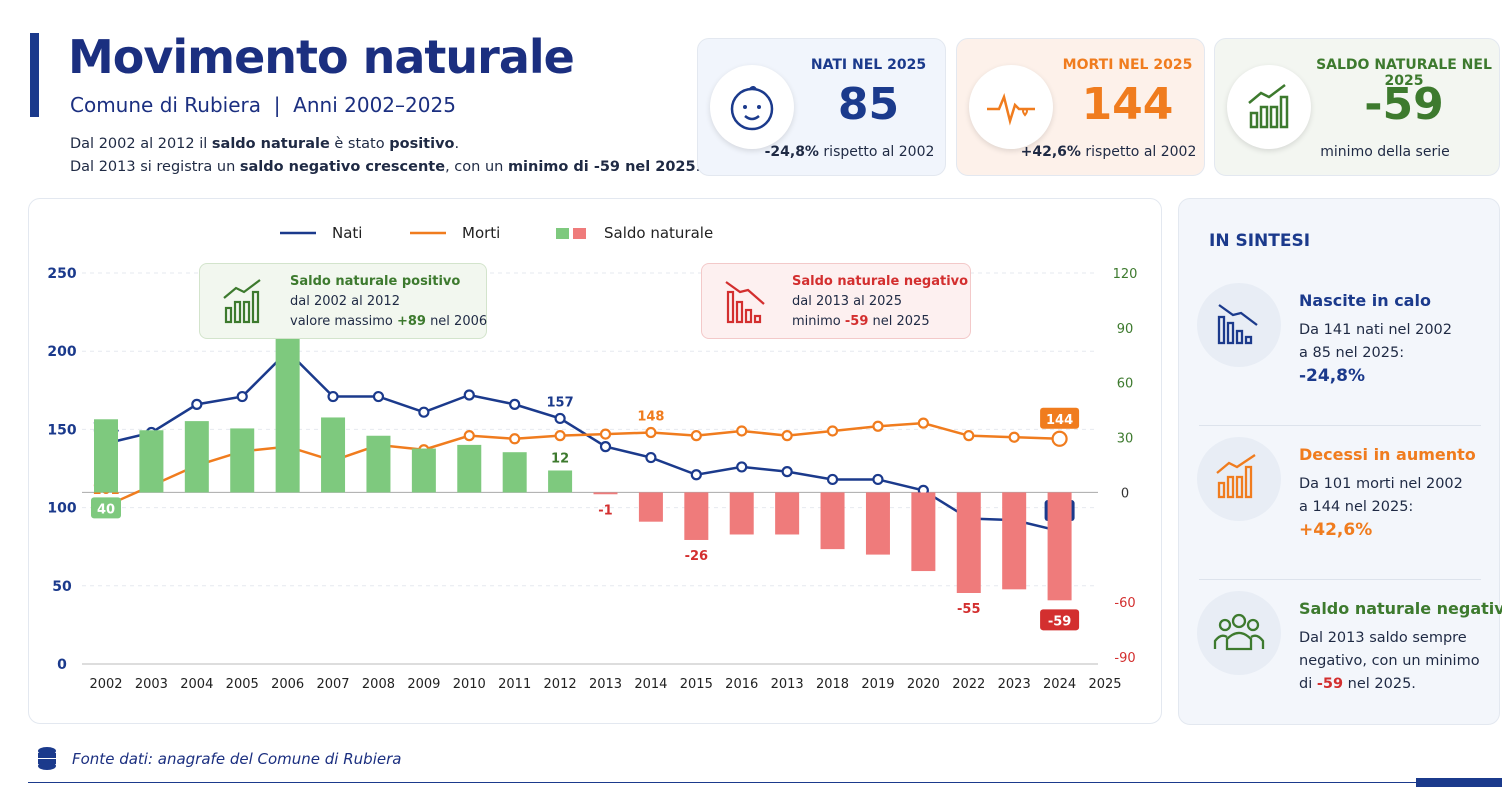  I want to click on bar-label: -26, so click(697, 556).